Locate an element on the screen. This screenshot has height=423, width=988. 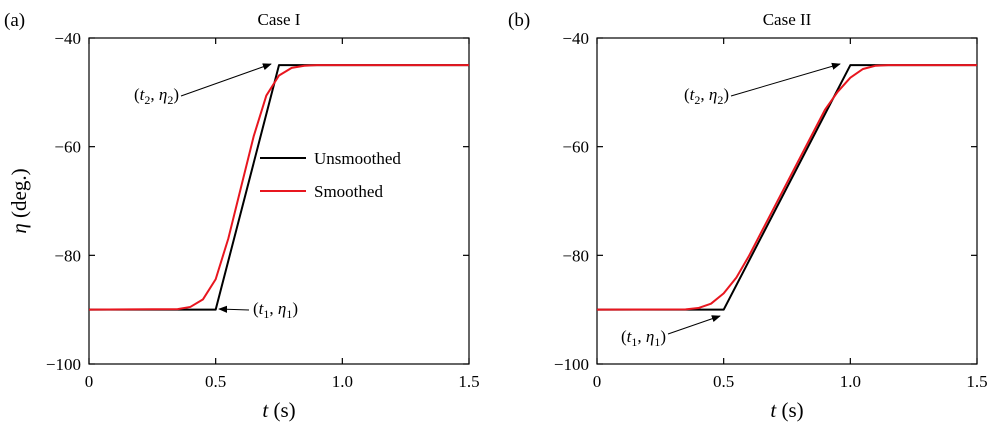
x-axis-title-a: t (s) is located at coordinates (278, 410).